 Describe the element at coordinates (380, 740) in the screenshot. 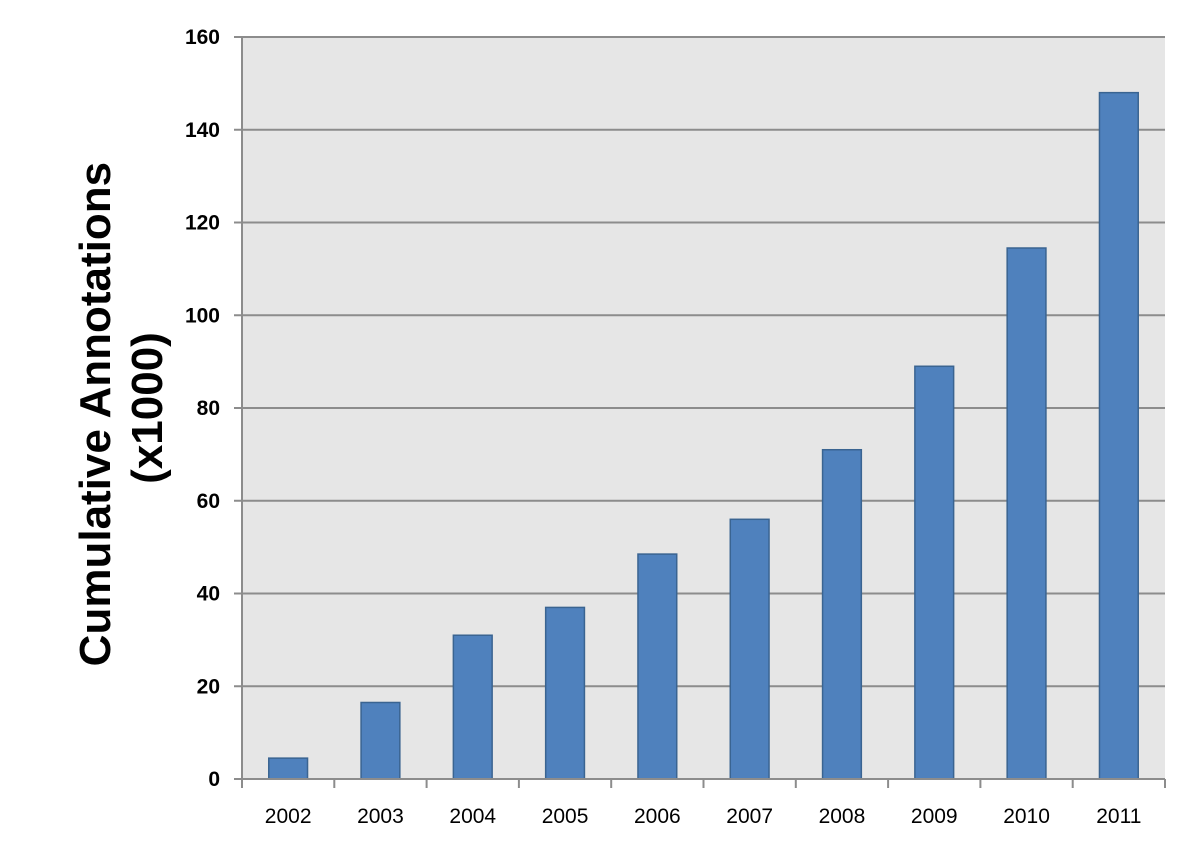

I see `bar-2003` at that location.